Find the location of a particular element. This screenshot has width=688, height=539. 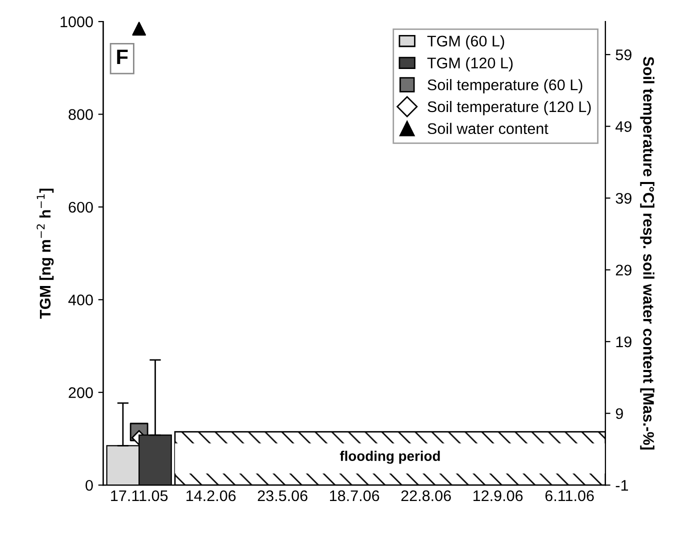

y2-tick-label: 49 is located at coordinates (624, 126).